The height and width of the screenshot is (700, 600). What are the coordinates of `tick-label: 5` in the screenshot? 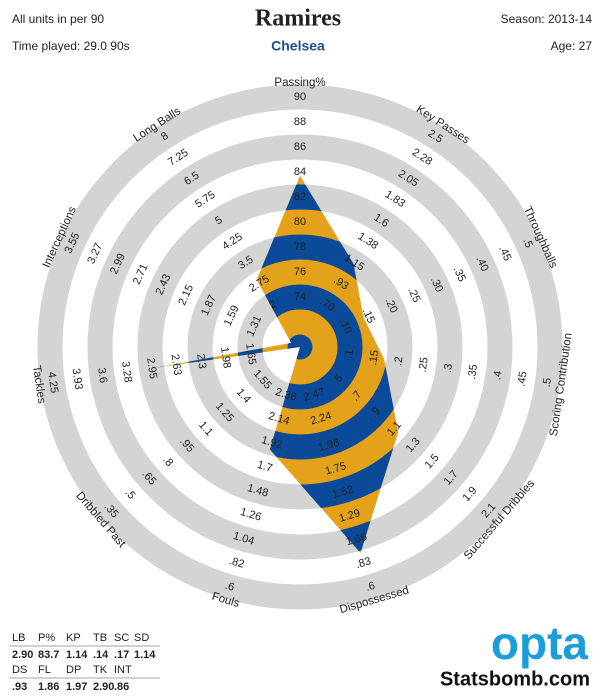 It's located at (219, 220).